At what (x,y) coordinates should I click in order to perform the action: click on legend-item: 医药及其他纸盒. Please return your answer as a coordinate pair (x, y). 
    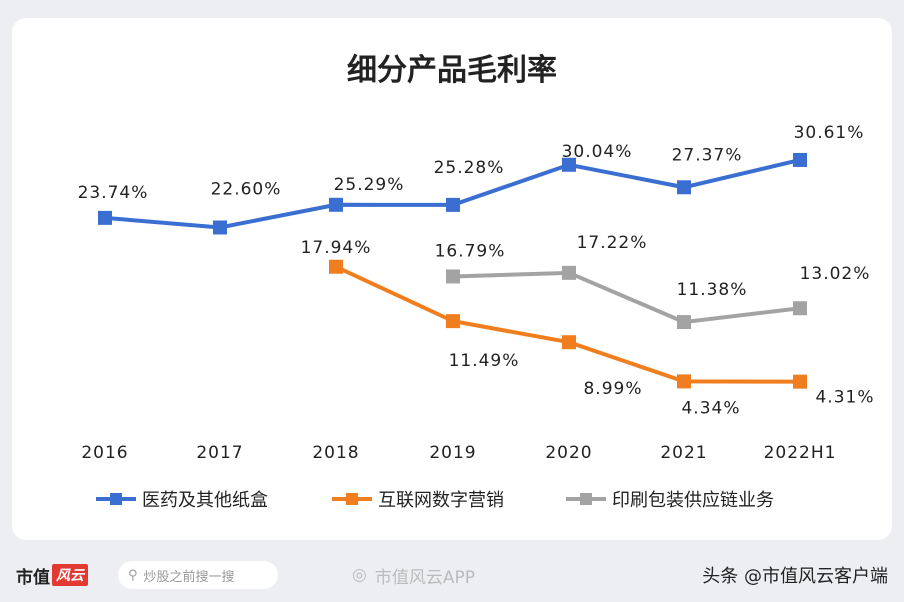
    Looking at the image, I should click on (182, 500).